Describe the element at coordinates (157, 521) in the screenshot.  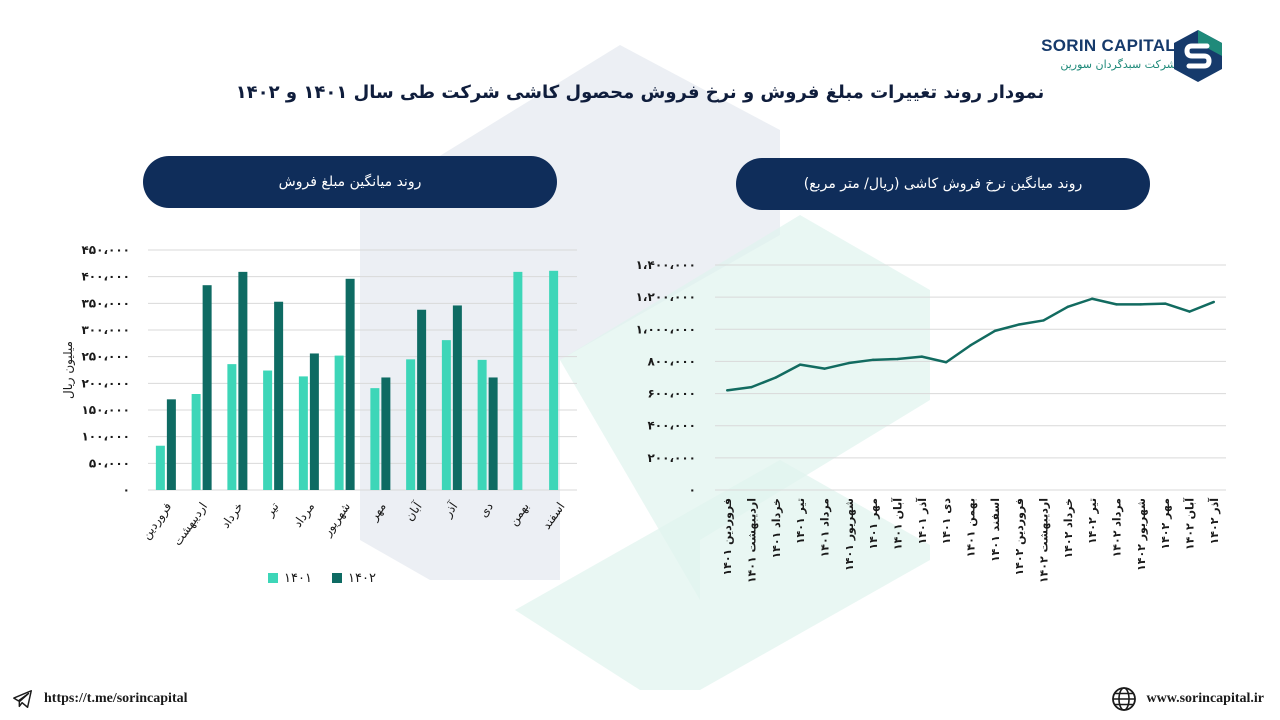
I see `bar-x-tick-label: فروردین` at that location.